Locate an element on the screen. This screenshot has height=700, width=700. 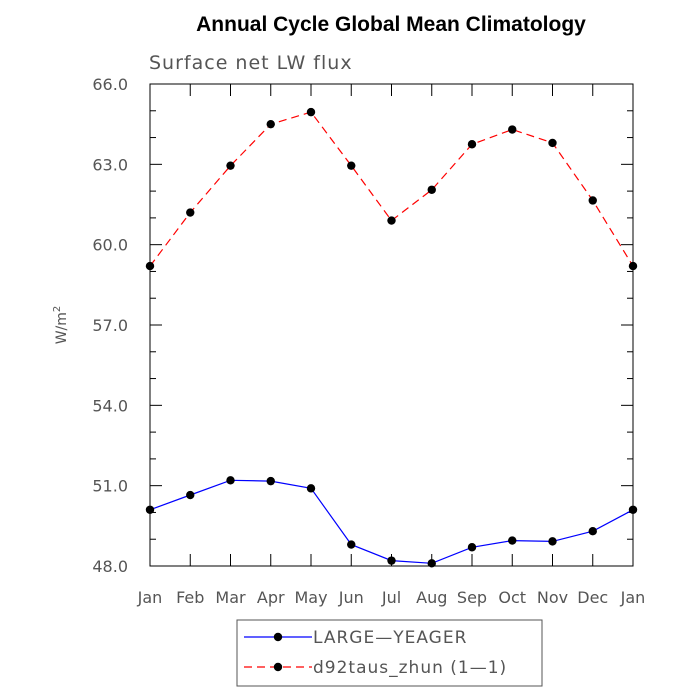
svg-text: W/m2 is located at coordinates (61, 325).